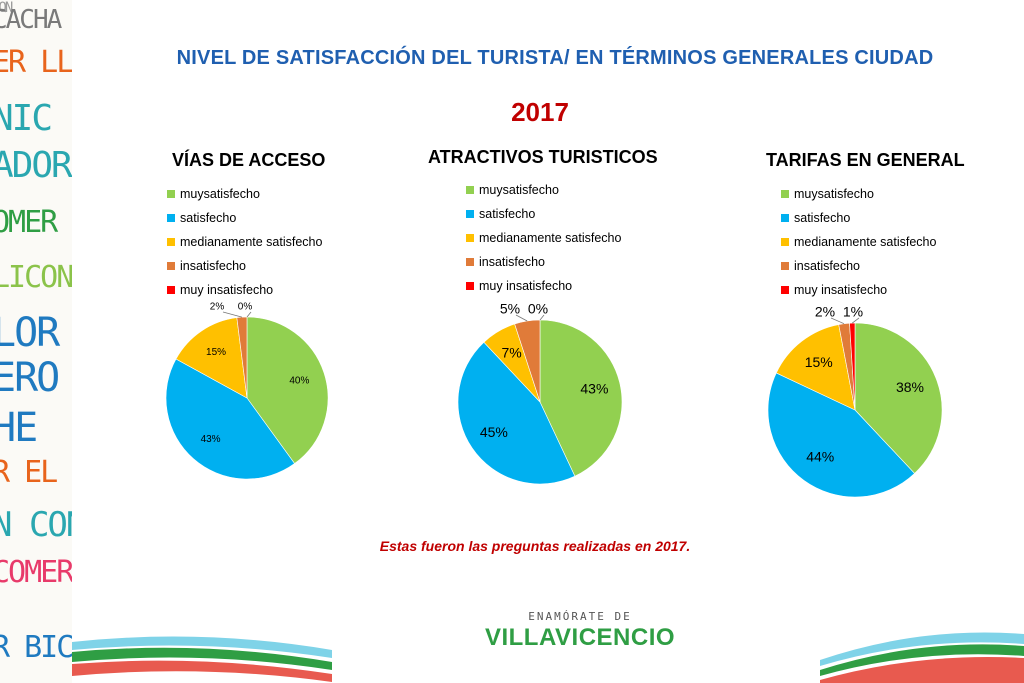  Describe the element at coordinates (922, 657) in the screenshot. I see `wave-right-decoration` at that location.